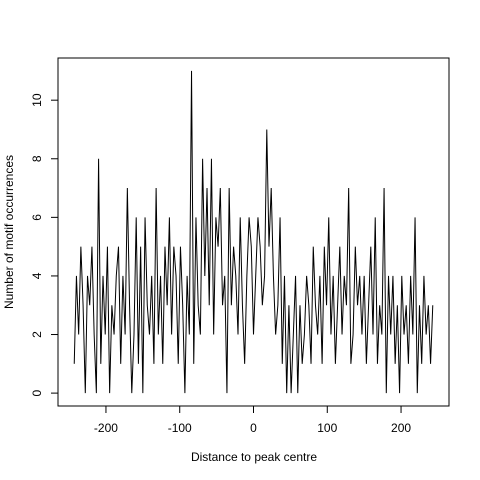  Describe the element at coordinates (37, 275) in the screenshot. I see `y-tick-label: 4` at that location.